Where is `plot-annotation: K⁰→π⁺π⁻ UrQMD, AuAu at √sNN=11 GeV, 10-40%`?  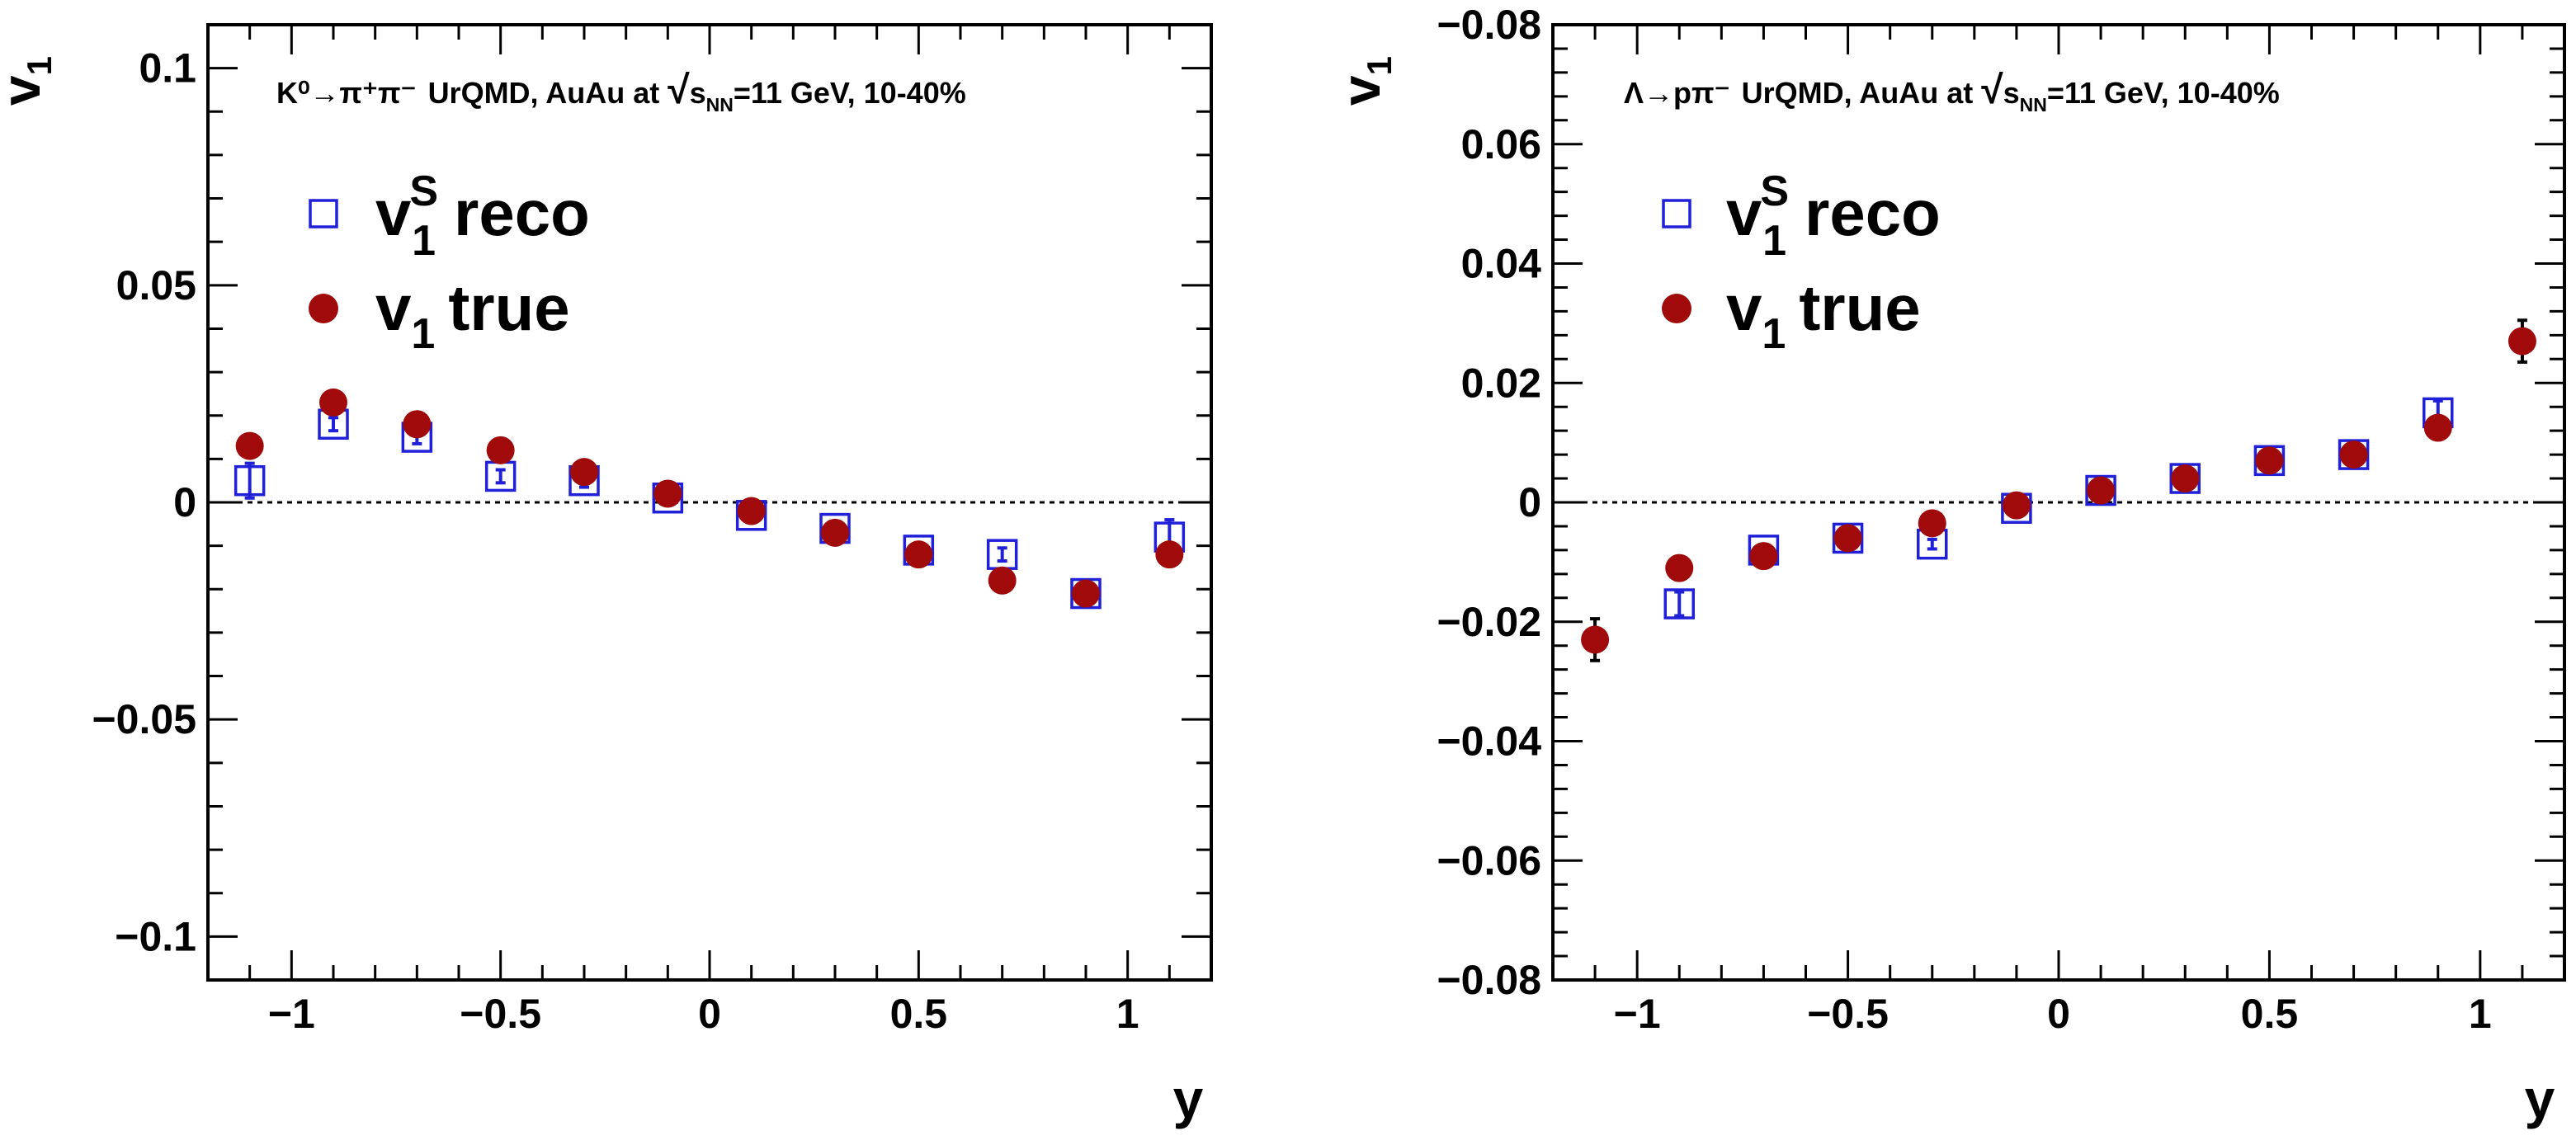
plot-annotation: K⁰→π⁺π⁻ UrQMD, AuAu at √sNN=11 GeV, 10-40% is located at coordinates (621, 91).